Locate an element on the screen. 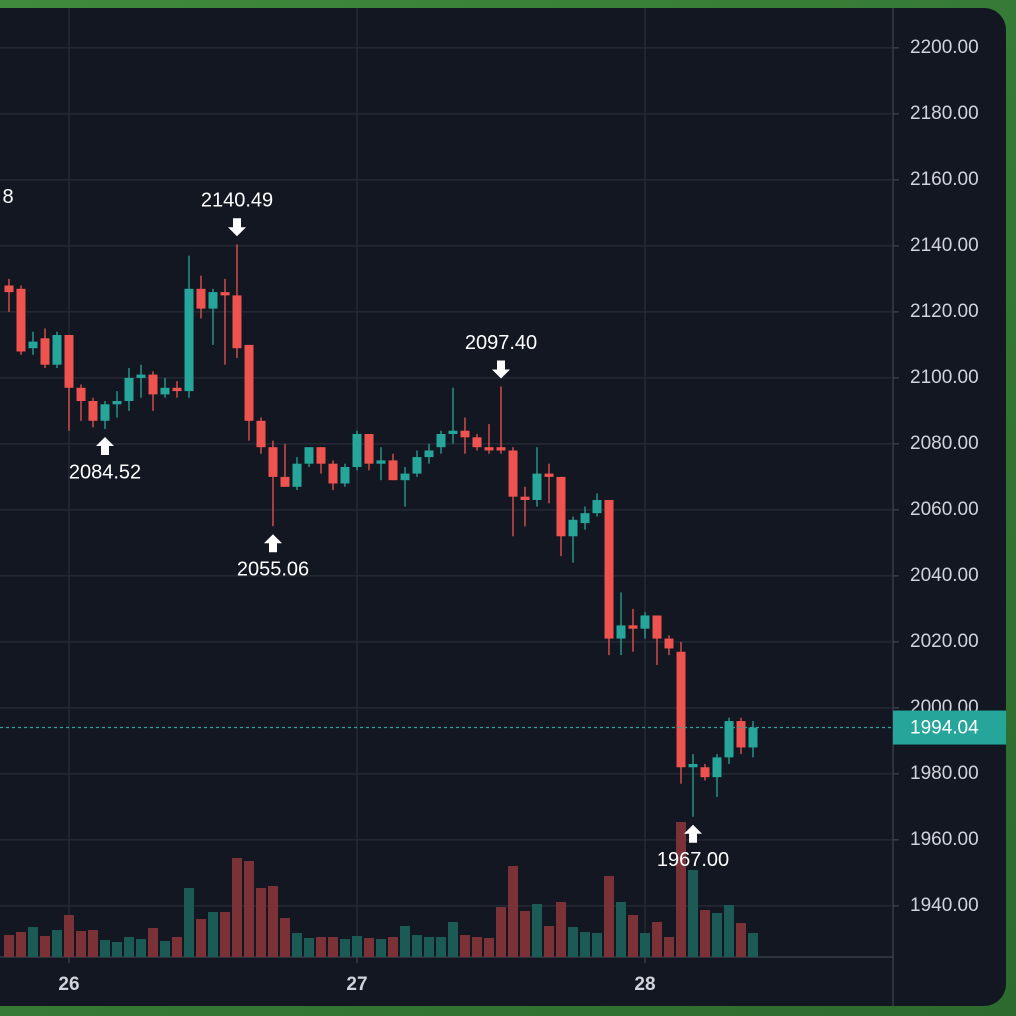 This screenshot has height=1016, width=1016. x-tick-label: 28 is located at coordinates (644, 984).